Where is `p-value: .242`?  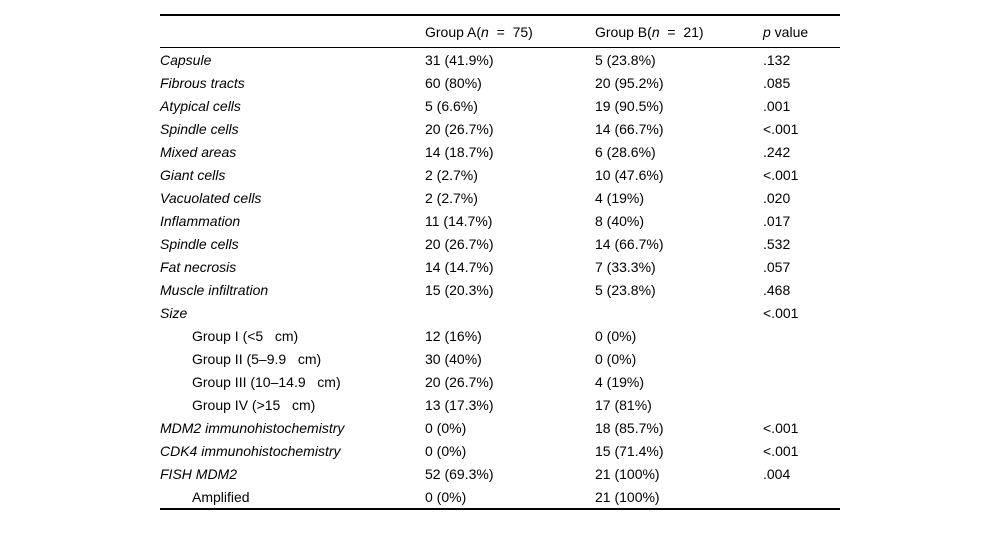
p-value: .242 is located at coordinates (777, 151).